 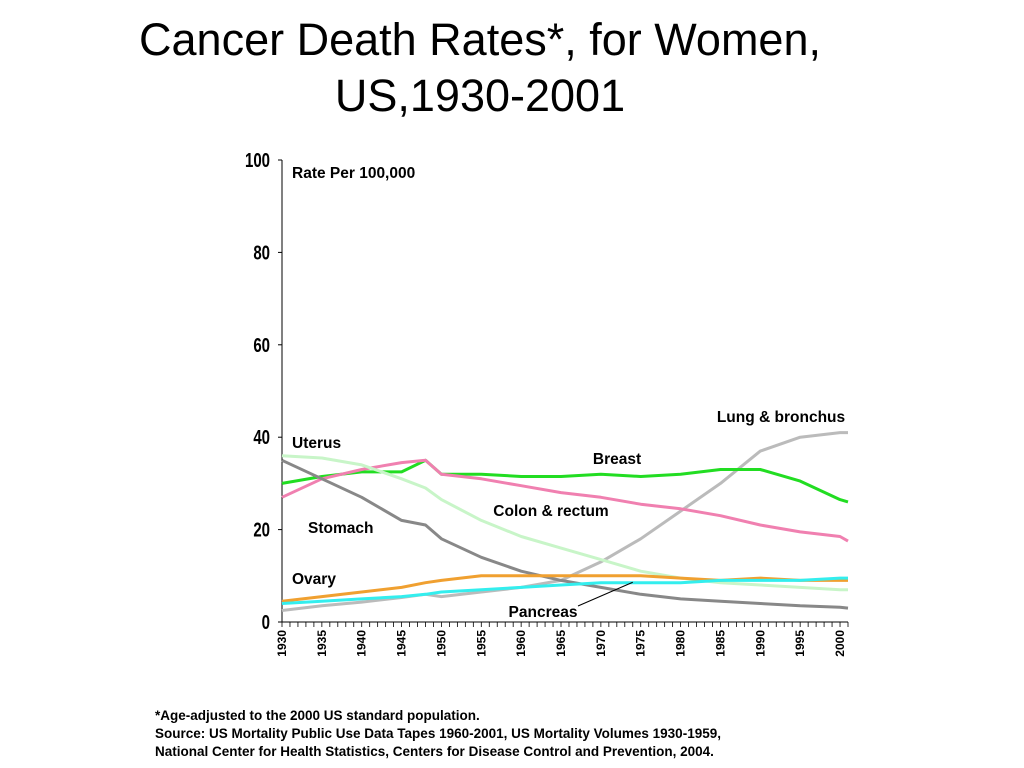 What do you see at coordinates (543, 612) in the screenshot?
I see `series-label-pancreas: Pancreas` at bounding box center [543, 612].